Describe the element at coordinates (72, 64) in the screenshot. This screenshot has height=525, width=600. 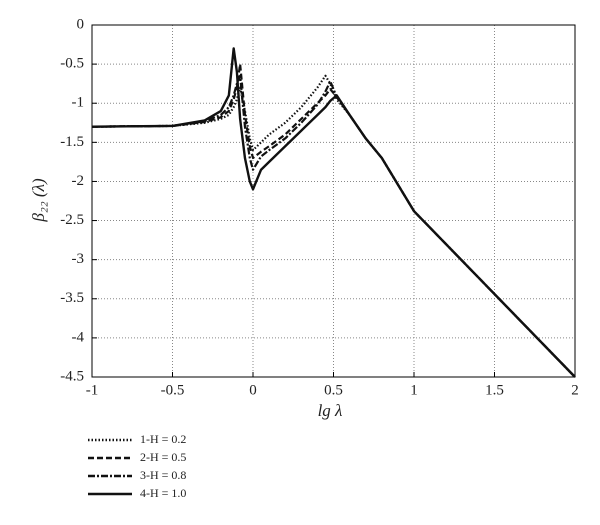
I see `y-tick-label: -0.5` at that location.